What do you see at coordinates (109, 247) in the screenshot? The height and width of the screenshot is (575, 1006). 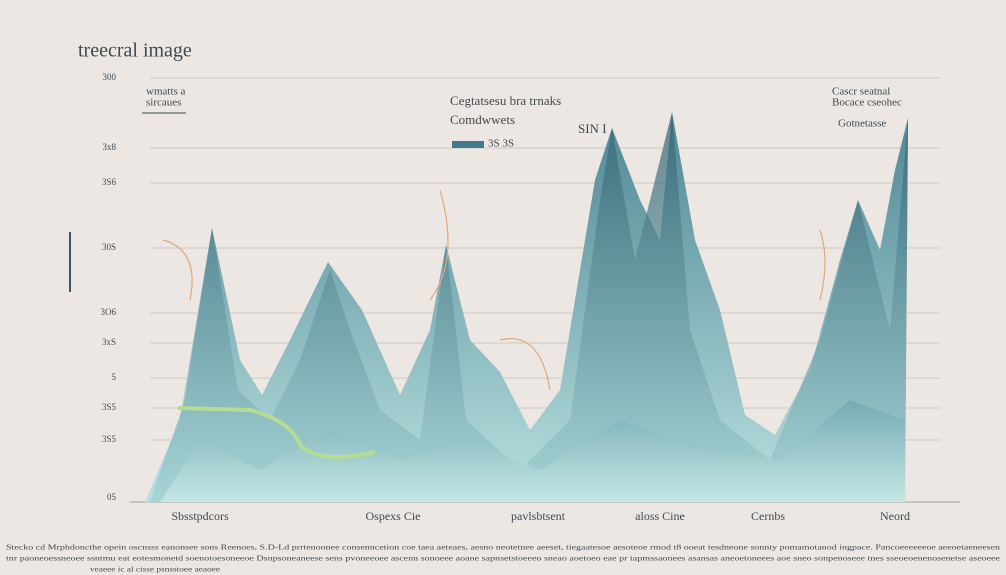 I see `y-label: 30S` at bounding box center [109, 247].